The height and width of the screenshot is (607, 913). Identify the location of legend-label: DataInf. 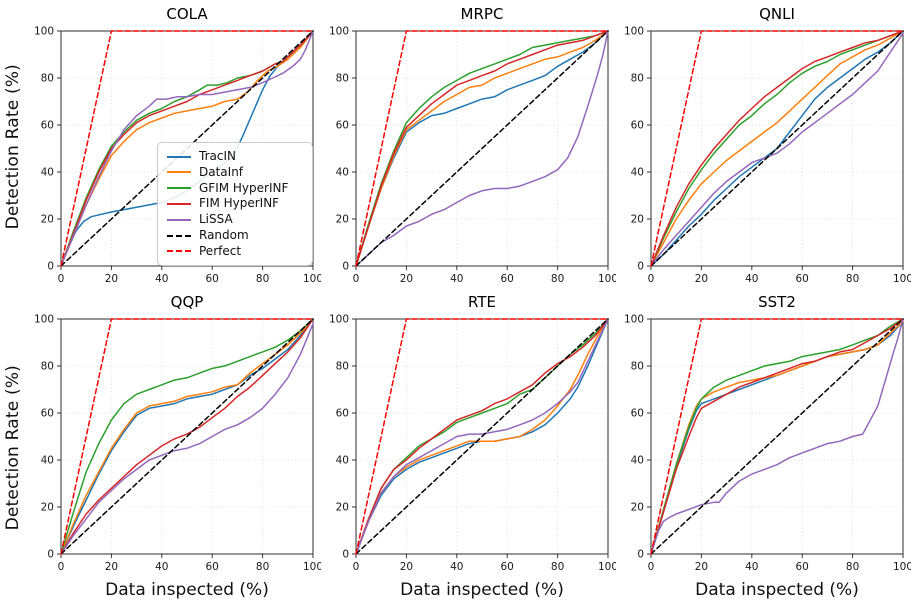
(221, 171).